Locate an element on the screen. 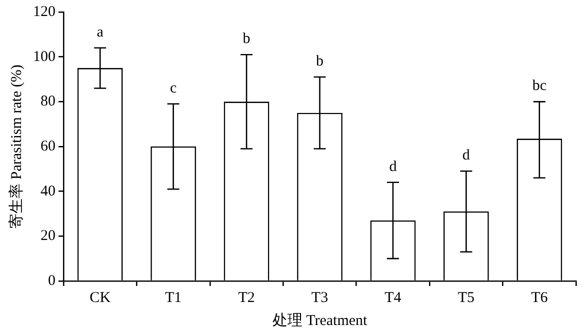 The height and width of the screenshot is (336, 582). x-tick-label: T1 is located at coordinates (173, 298).